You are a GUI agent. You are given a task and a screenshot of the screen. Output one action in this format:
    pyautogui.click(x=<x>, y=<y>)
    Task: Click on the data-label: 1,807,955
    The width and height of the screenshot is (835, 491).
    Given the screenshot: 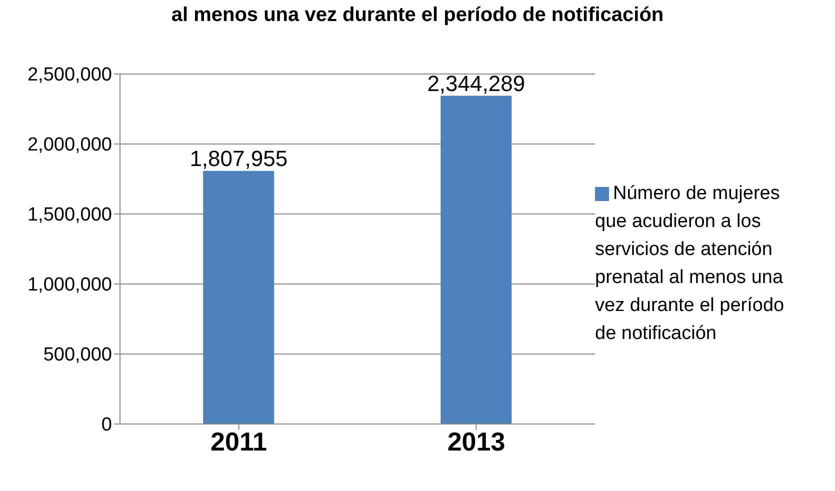 What is the action you would take?
    pyautogui.click(x=239, y=158)
    